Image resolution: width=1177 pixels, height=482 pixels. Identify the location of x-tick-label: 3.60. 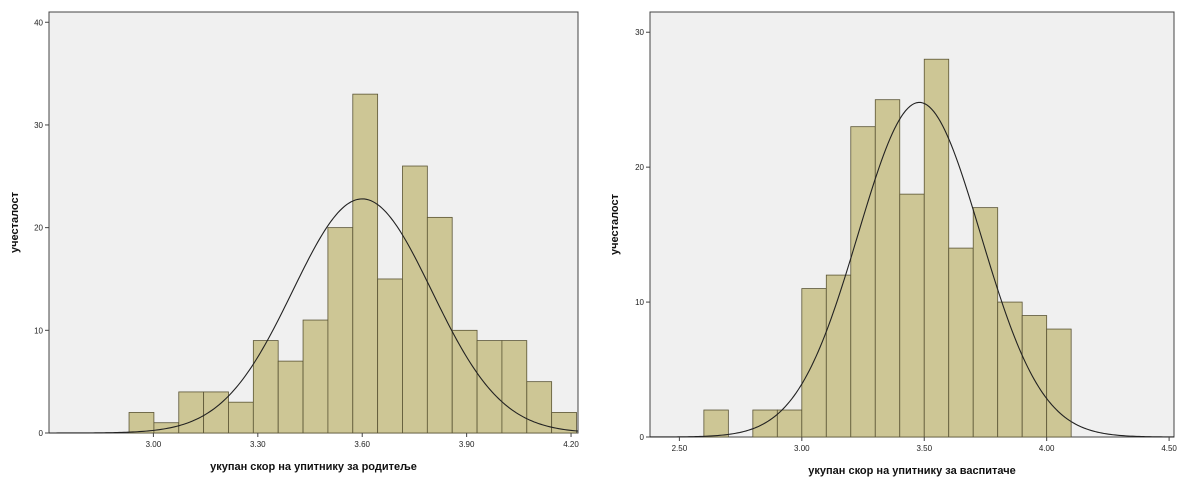
(362, 444).